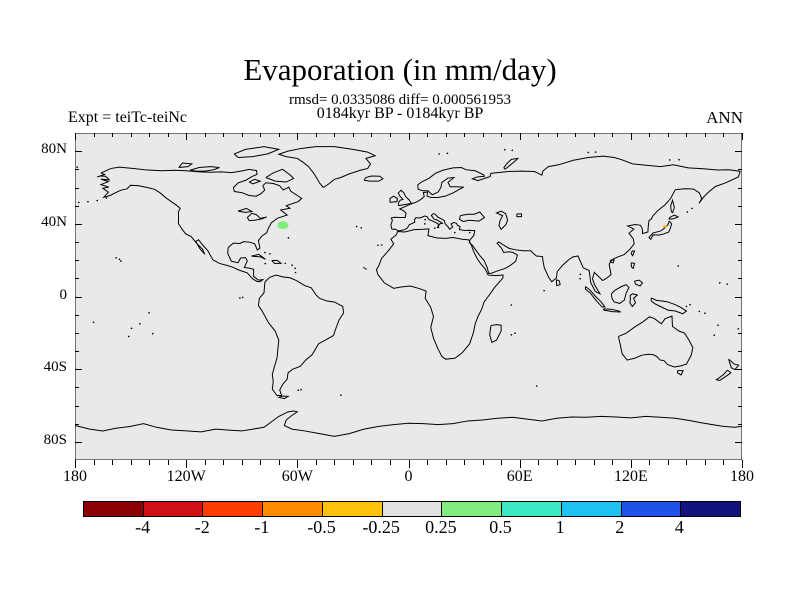 The image size is (800, 600). I want to click on colorbar-label: 2, so click(620, 527).